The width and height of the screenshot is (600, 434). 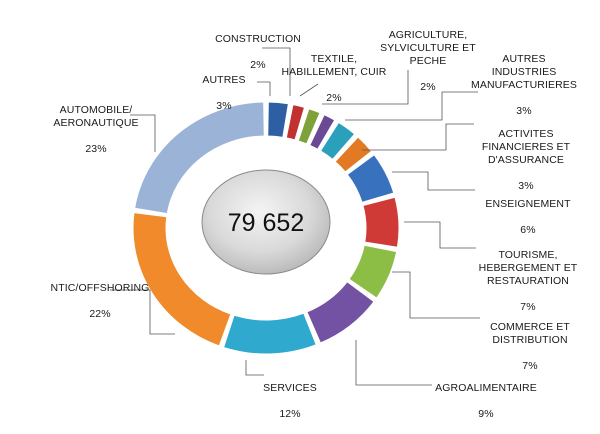 I want to click on slice-label-name: TOURISME, HEBERGEMENT ET RESTAURATION, so click(x=528, y=268).